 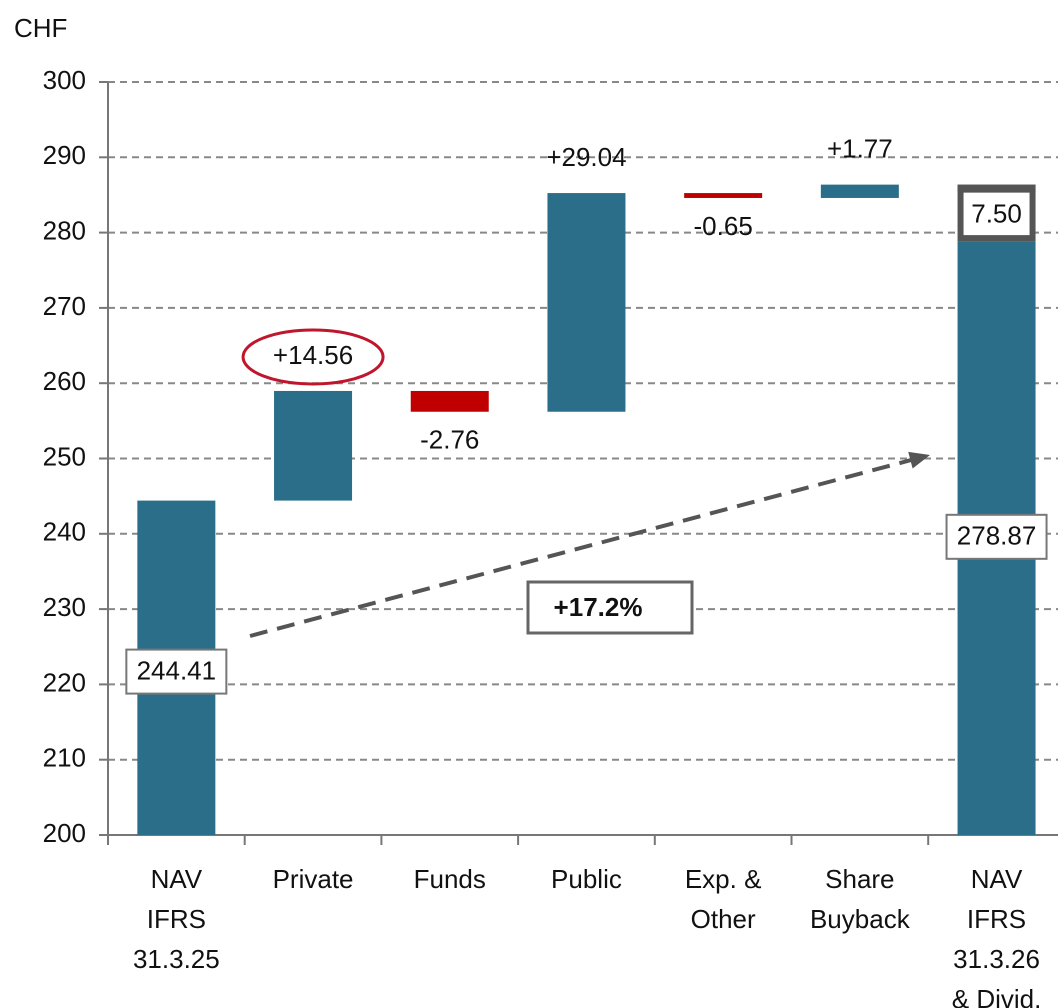 I want to click on y-tick-label: 210, so click(x=64, y=758).